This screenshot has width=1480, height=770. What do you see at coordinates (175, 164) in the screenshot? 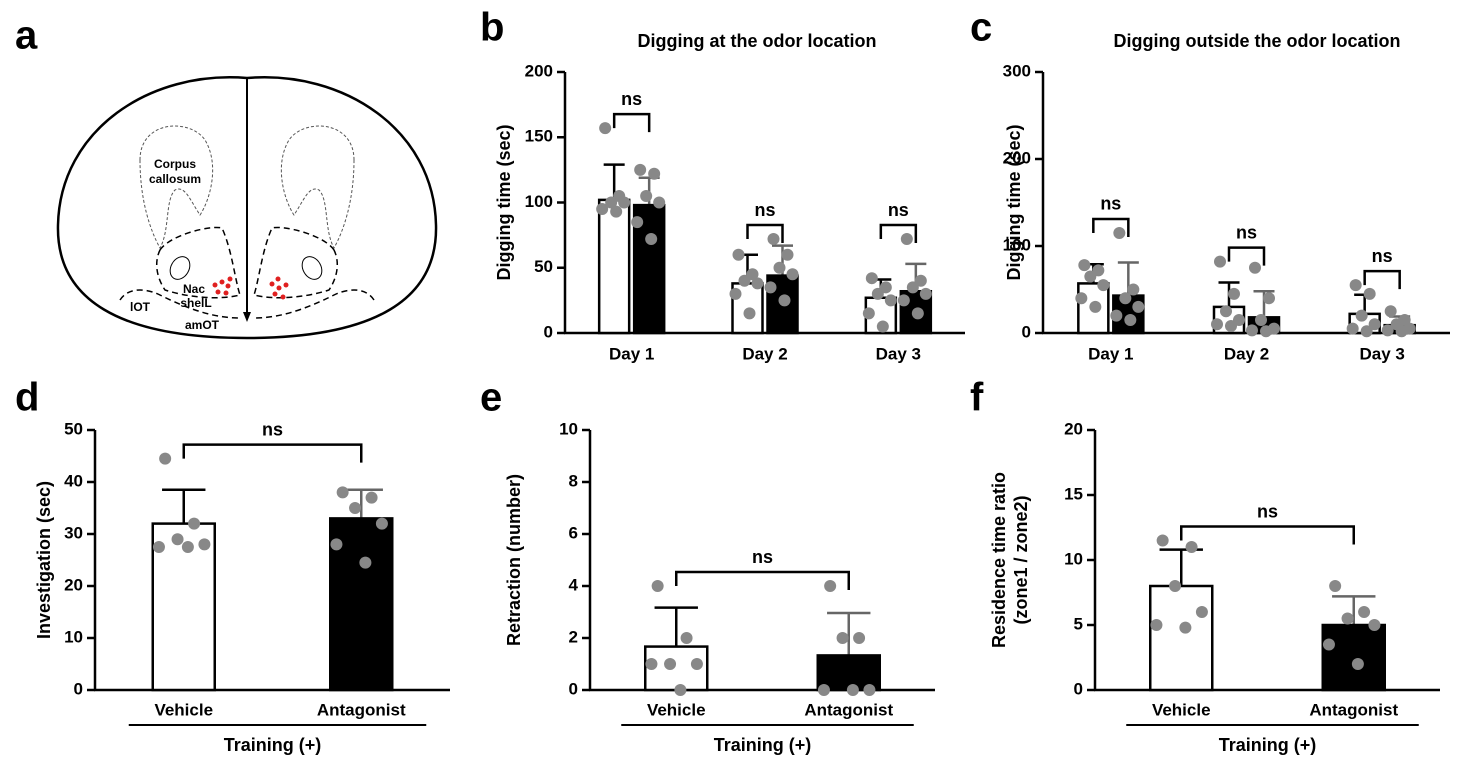
I see `label: Corpus` at bounding box center [175, 164].